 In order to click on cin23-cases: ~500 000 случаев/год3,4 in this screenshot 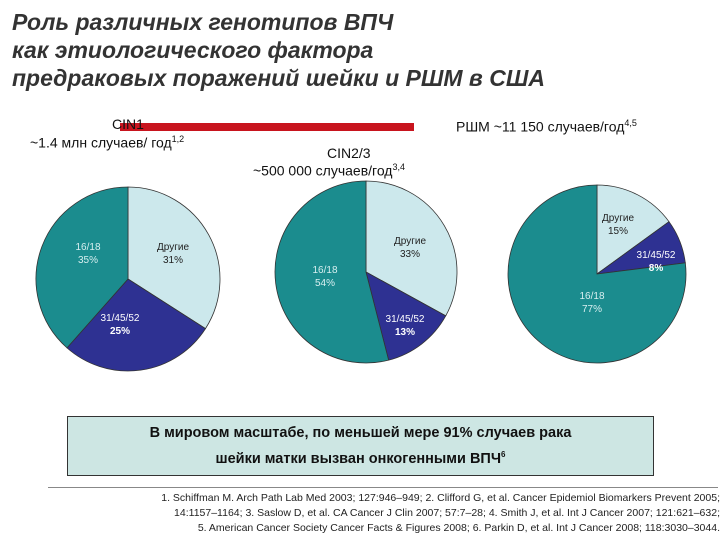, I will do `click(329, 170)`.